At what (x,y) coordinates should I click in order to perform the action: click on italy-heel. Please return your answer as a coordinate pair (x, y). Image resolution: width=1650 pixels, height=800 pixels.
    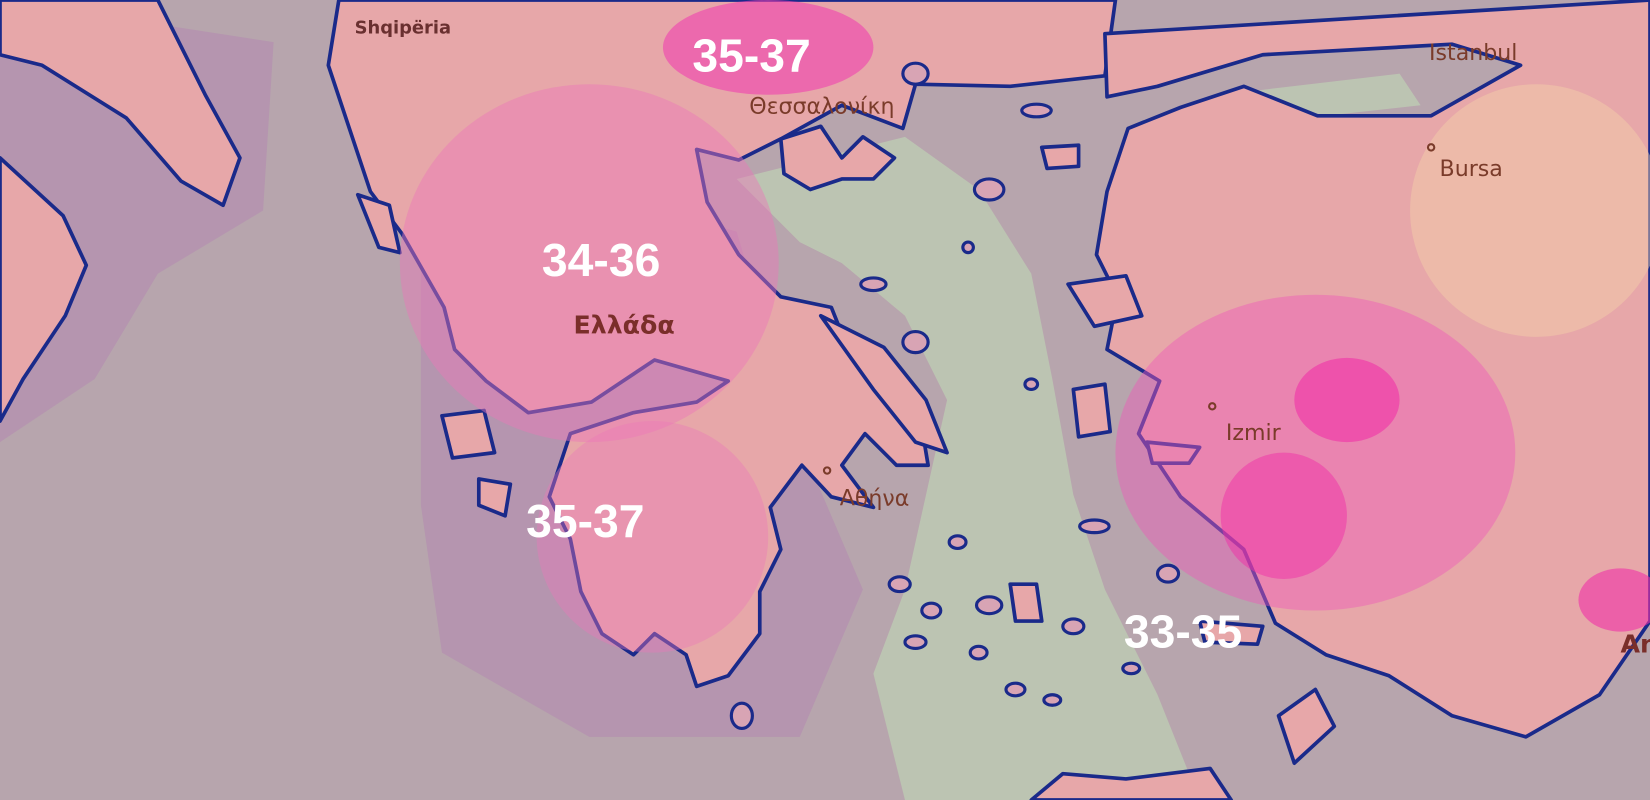
    Looking at the image, I should click on (121, 104).